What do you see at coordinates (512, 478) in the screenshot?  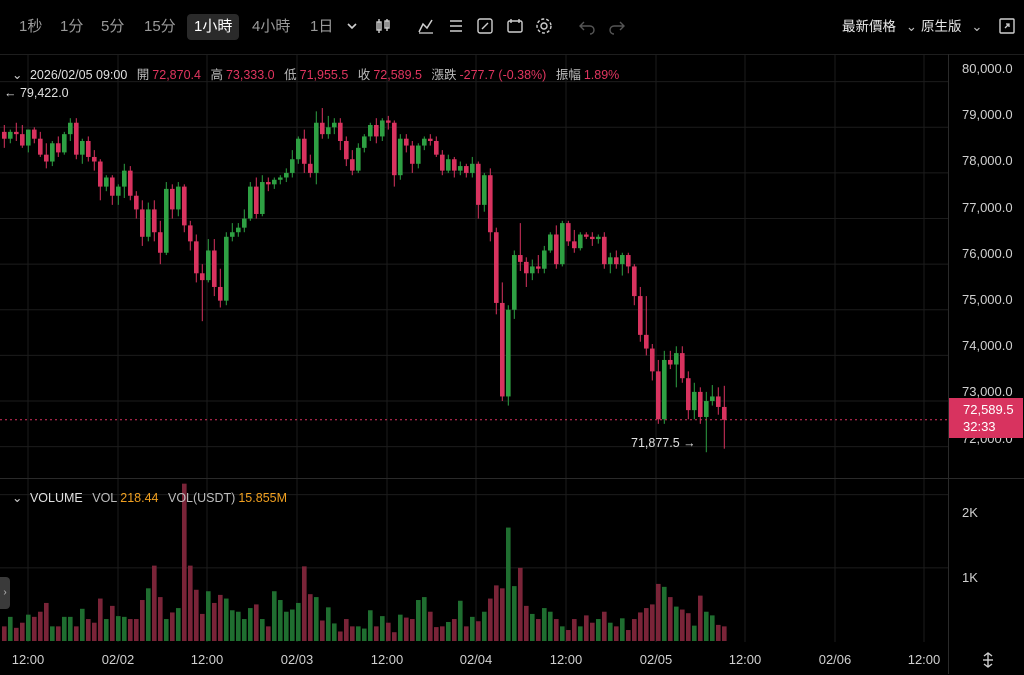 I see `pane-divider` at bounding box center [512, 478].